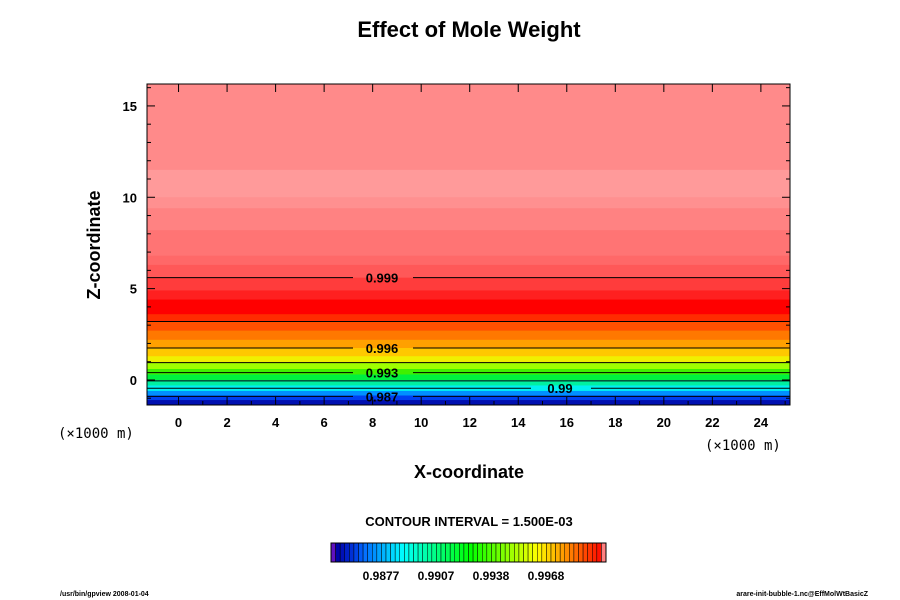 The height and width of the screenshot is (600, 900). What do you see at coordinates (469, 422) in the screenshot?
I see `x-tick-label: 12` at bounding box center [469, 422].